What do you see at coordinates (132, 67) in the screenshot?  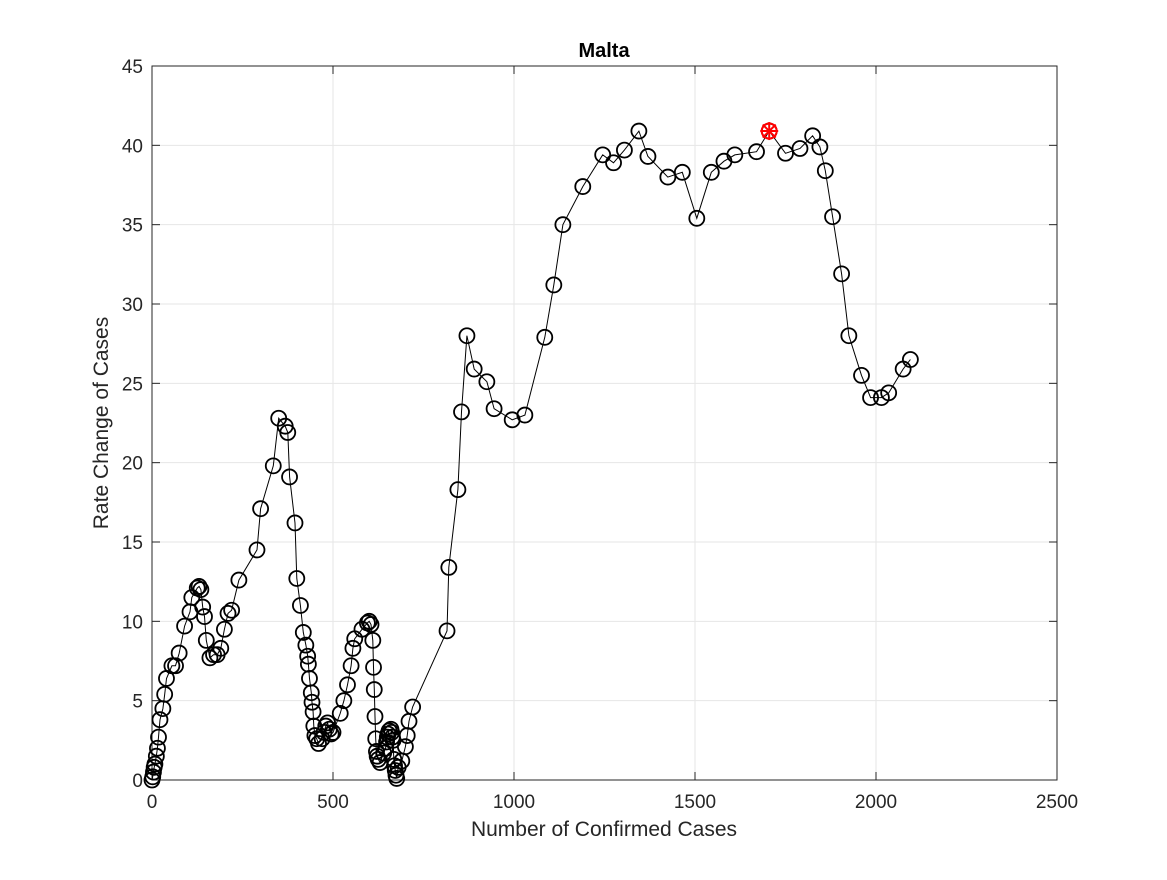 I see `y-tick-label: 45` at bounding box center [132, 67].